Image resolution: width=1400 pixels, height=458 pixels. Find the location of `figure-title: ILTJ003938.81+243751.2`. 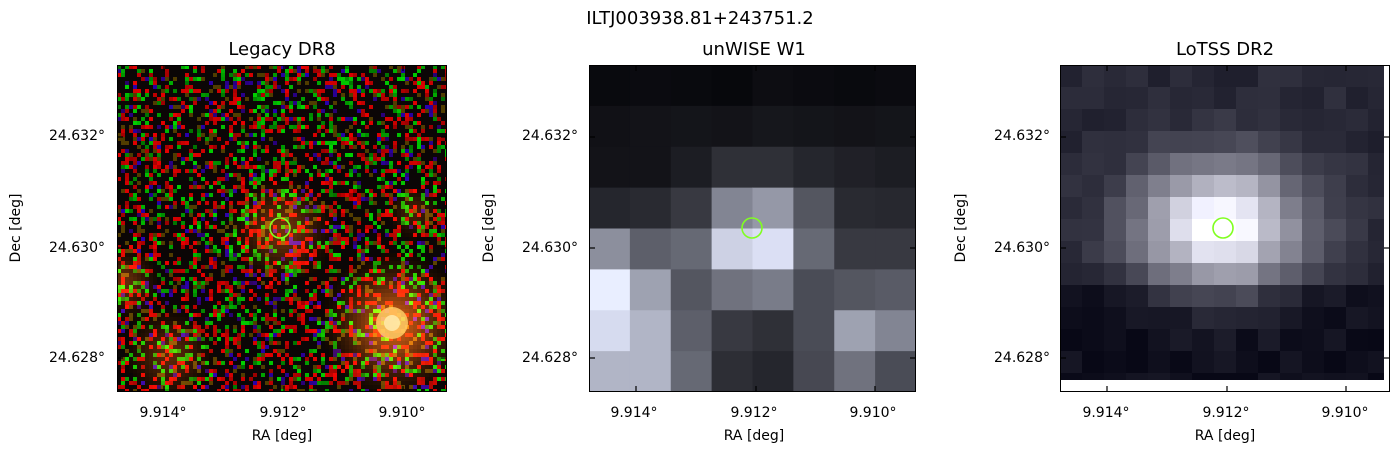

figure-title: ILTJ003938.81+243751.2 is located at coordinates (700, 18).